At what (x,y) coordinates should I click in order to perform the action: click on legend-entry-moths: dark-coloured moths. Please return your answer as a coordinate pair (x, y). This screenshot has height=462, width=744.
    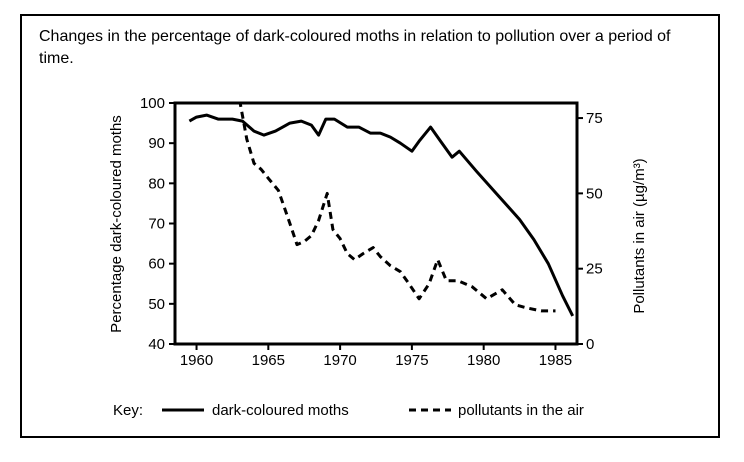
    Looking at the image, I should click on (280, 410).